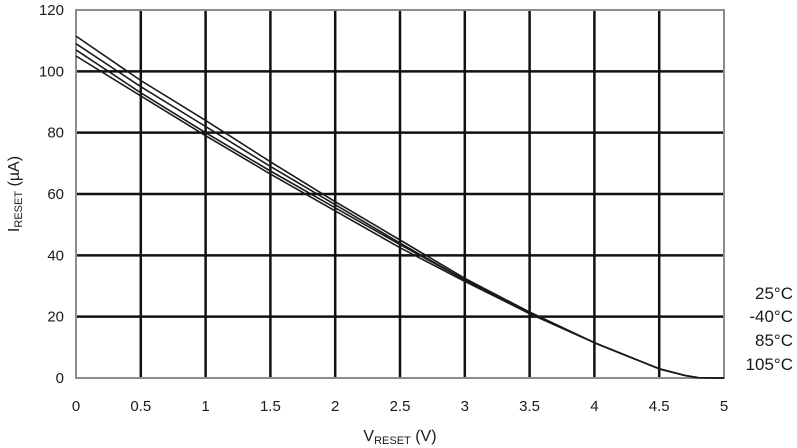 The height and width of the screenshot is (448, 797). Describe the element at coordinates (55, 317) in the screenshot. I see `y-tick-label: 20` at that location.